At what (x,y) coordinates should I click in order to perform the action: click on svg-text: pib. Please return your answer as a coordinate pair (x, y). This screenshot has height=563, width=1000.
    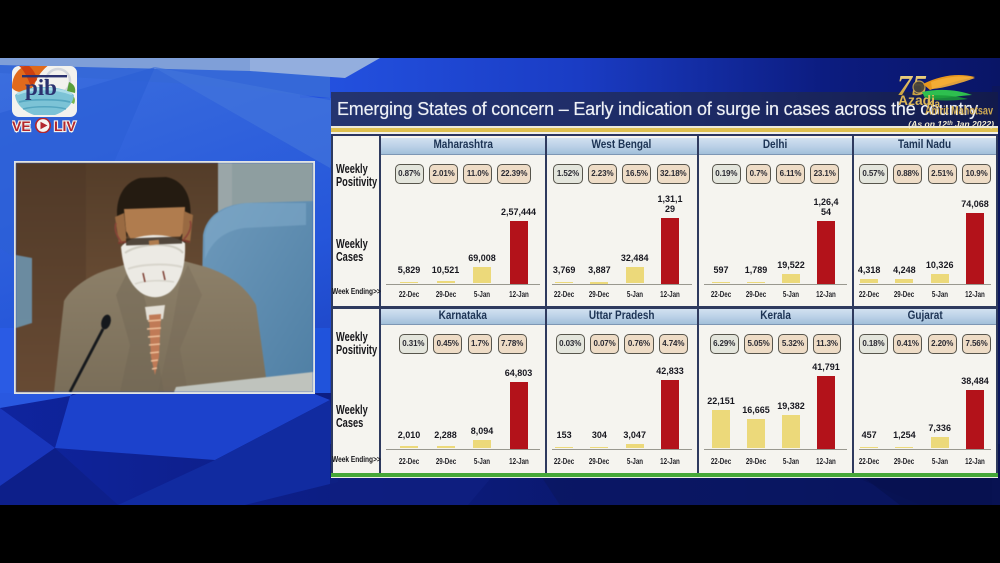
    Looking at the image, I should click on (41, 87).